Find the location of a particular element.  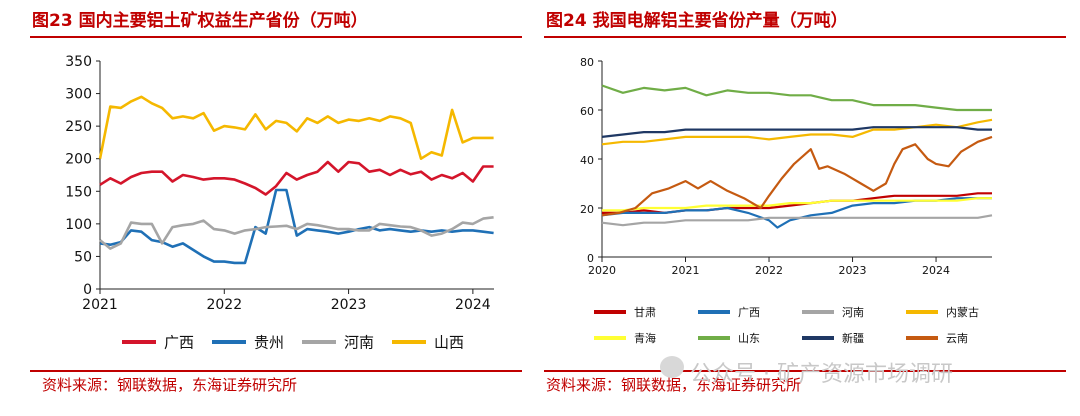

chart-title: 图24 我国电解铝主要省份产量（万吨） is located at coordinates (697, 21).